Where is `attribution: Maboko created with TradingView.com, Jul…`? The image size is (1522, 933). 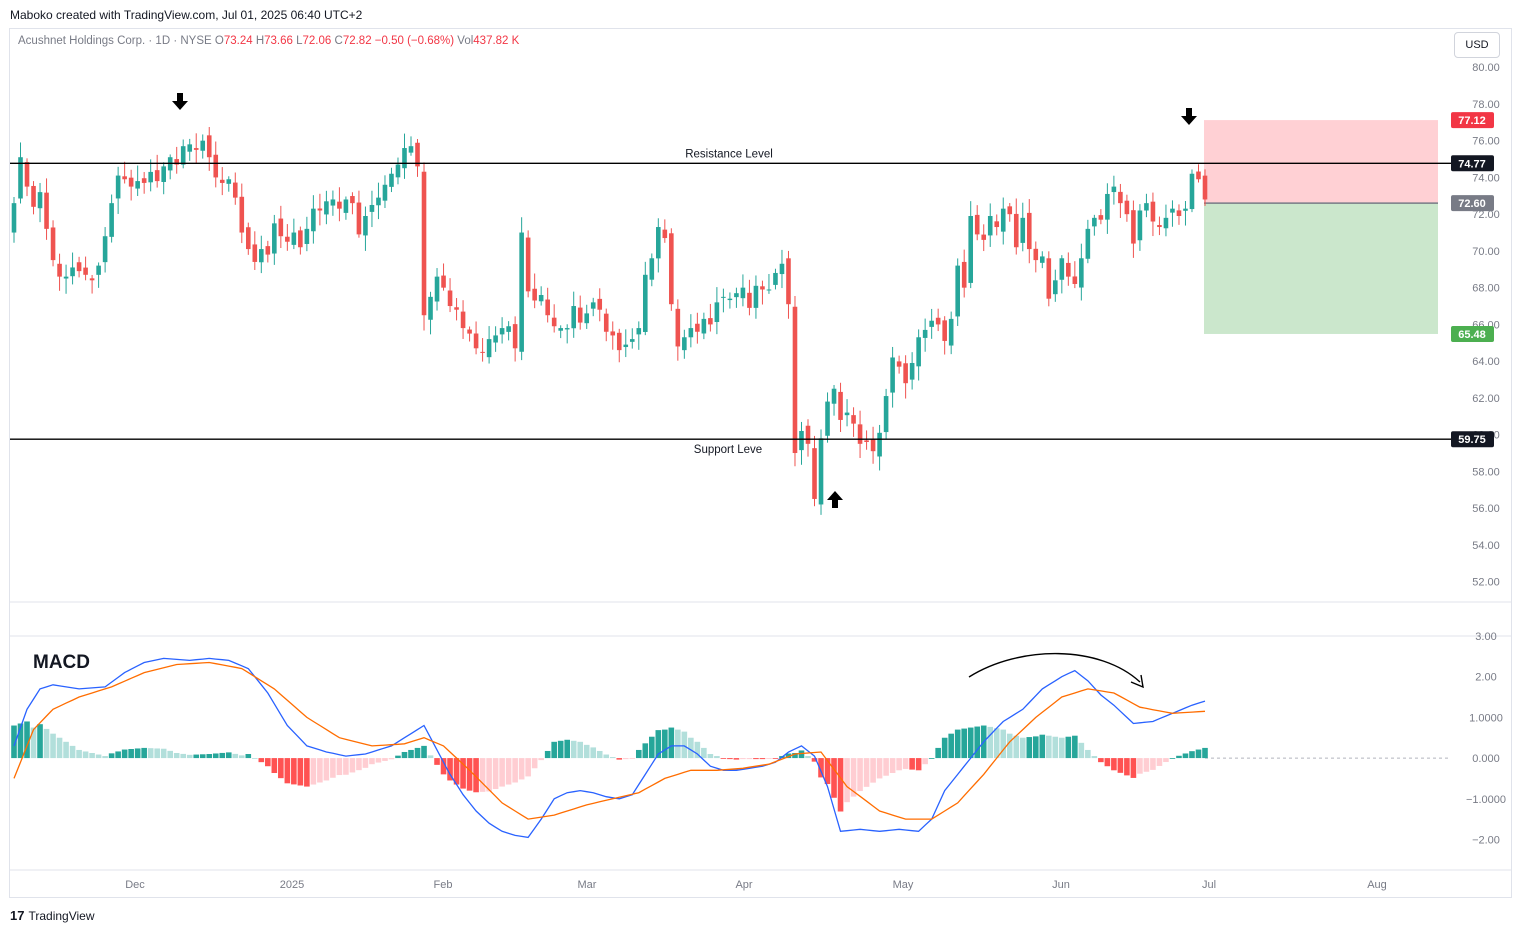
attribution: Maboko created with TradingView.com, Jul… is located at coordinates (186, 15).